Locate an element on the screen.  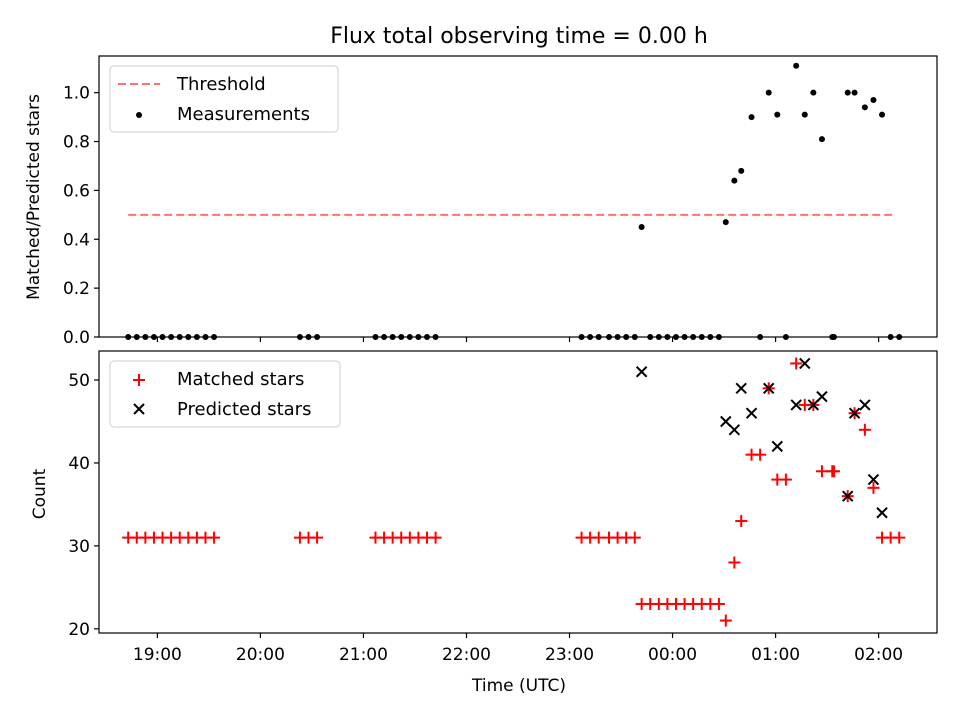
x-tick-label: 19:00 is located at coordinates (157, 655).